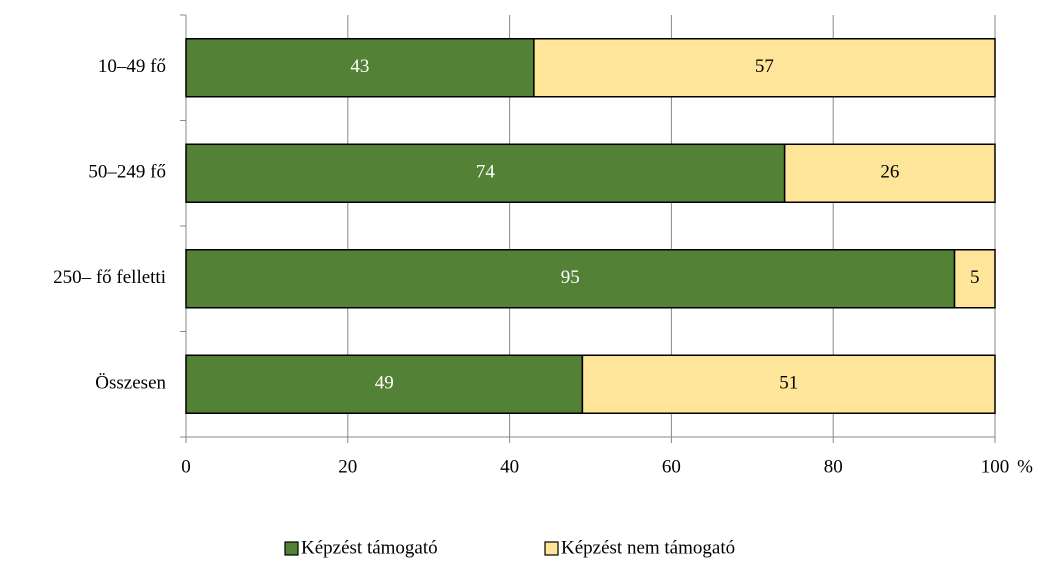 The height and width of the screenshot is (563, 1056). Describe the element at coordinates (1025, 466) in the screenshot. I see `x-axis-label: %` at that location.